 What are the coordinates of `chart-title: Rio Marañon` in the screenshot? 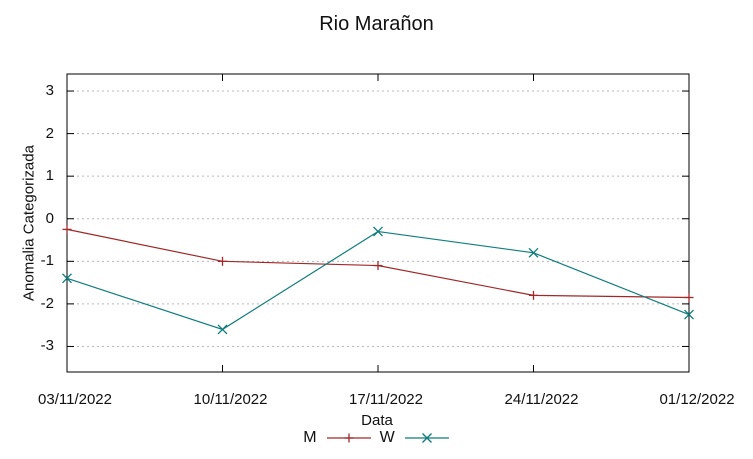 It's located at (376, 24).